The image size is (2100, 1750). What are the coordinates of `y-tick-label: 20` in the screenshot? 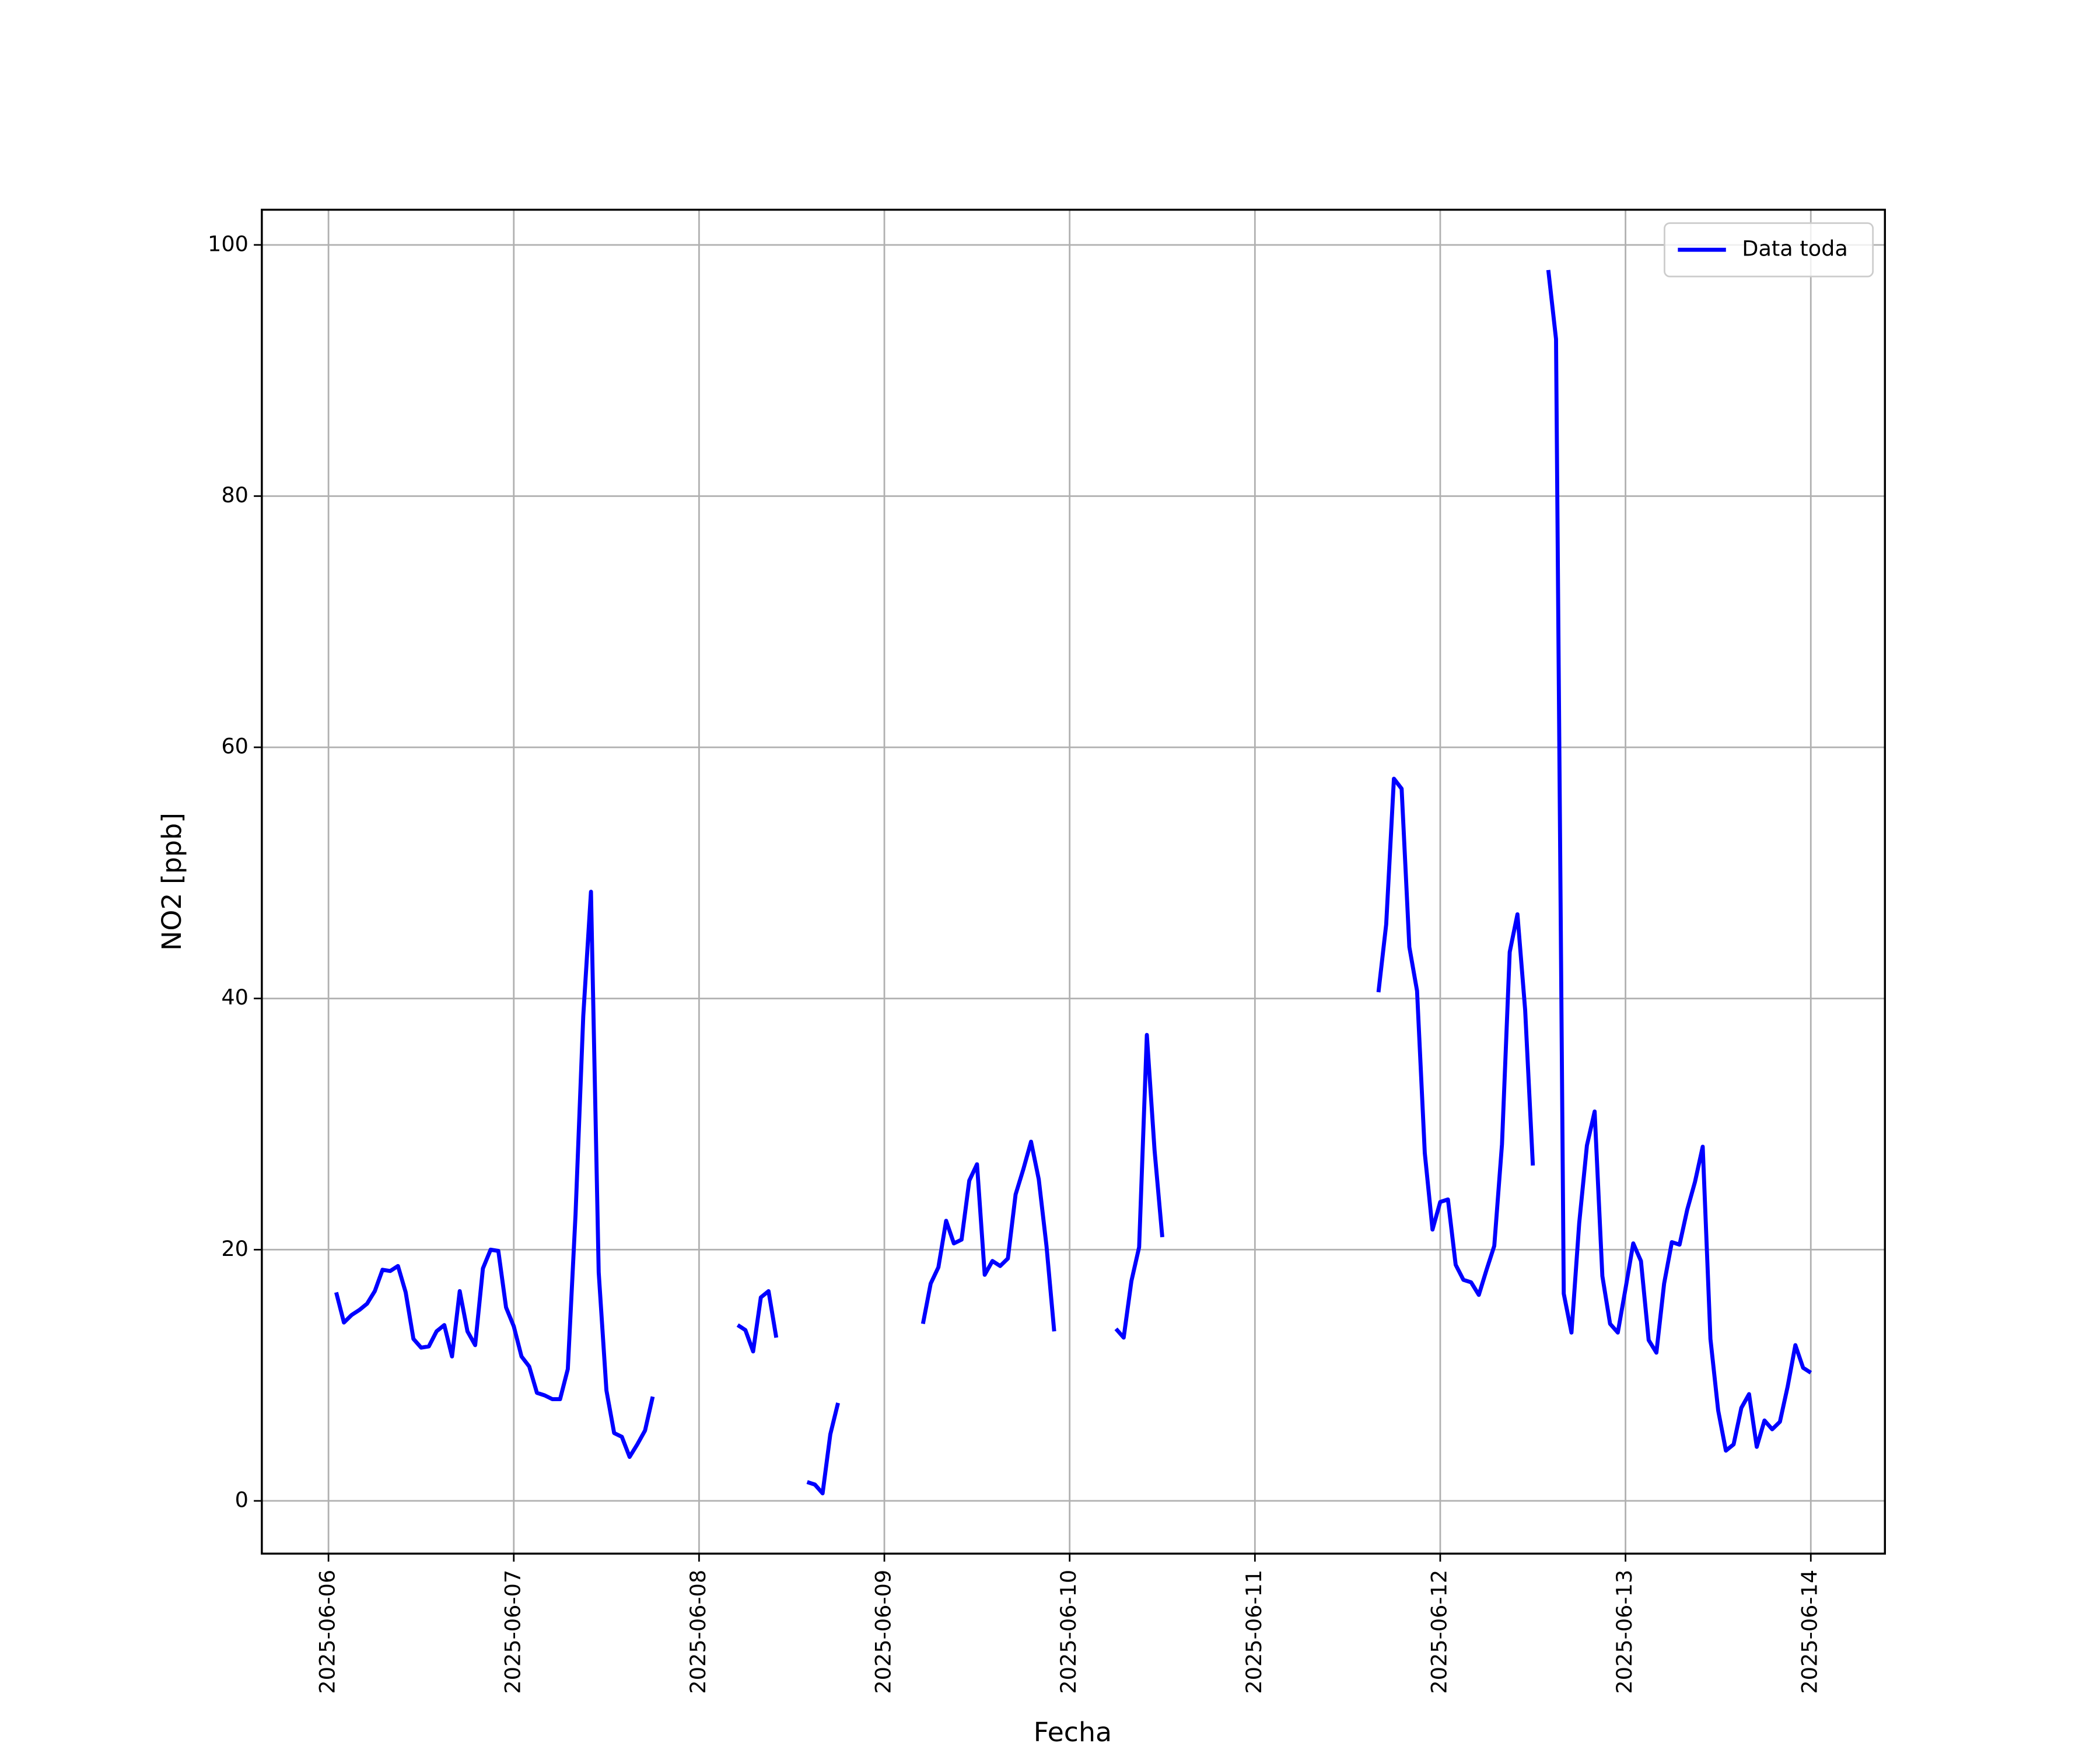 It's located at (235, 1248).